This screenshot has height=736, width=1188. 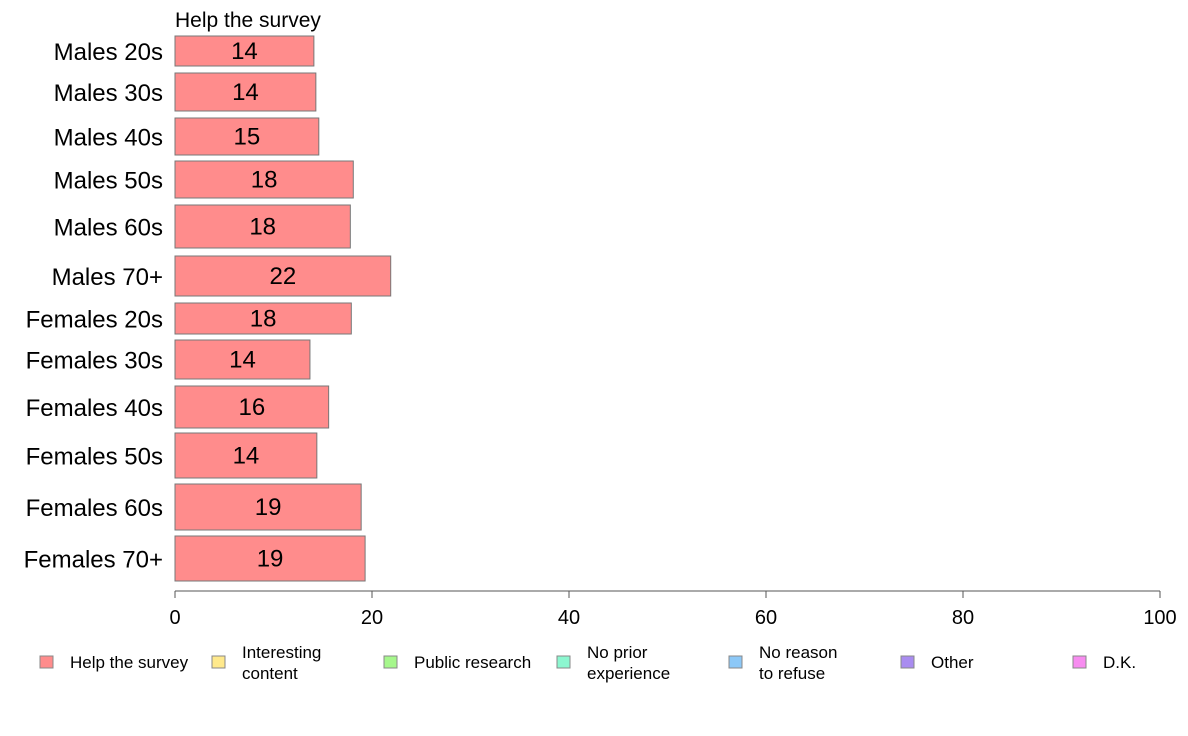 I want to click on x-axis: 0 20 40 60 80 100, so click(x=673, y=609).